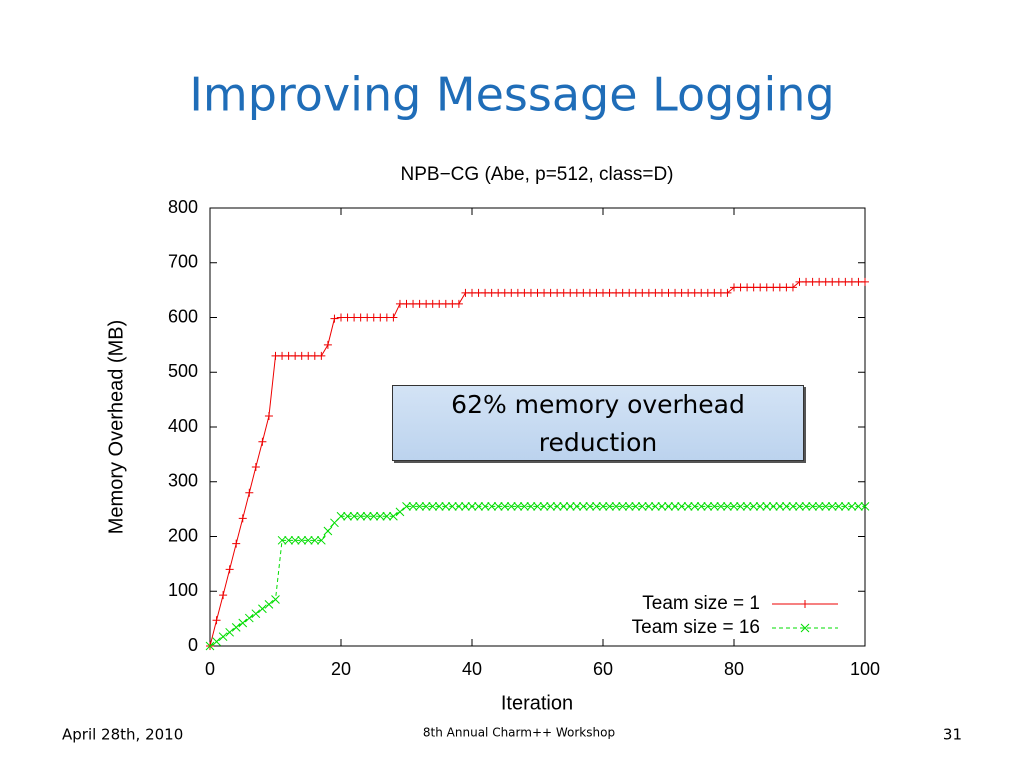 Image resolution: width=1024 pixels, height=768 pixels. I want to click on x-tick-label: 100, so click(865, 669).